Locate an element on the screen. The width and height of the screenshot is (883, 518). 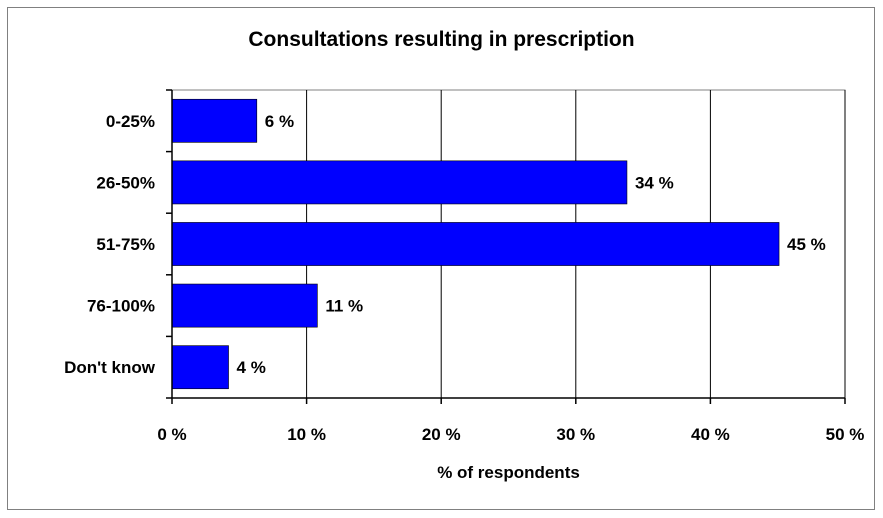
x-tick-label: 40 % is located at coordinates (710, 434).